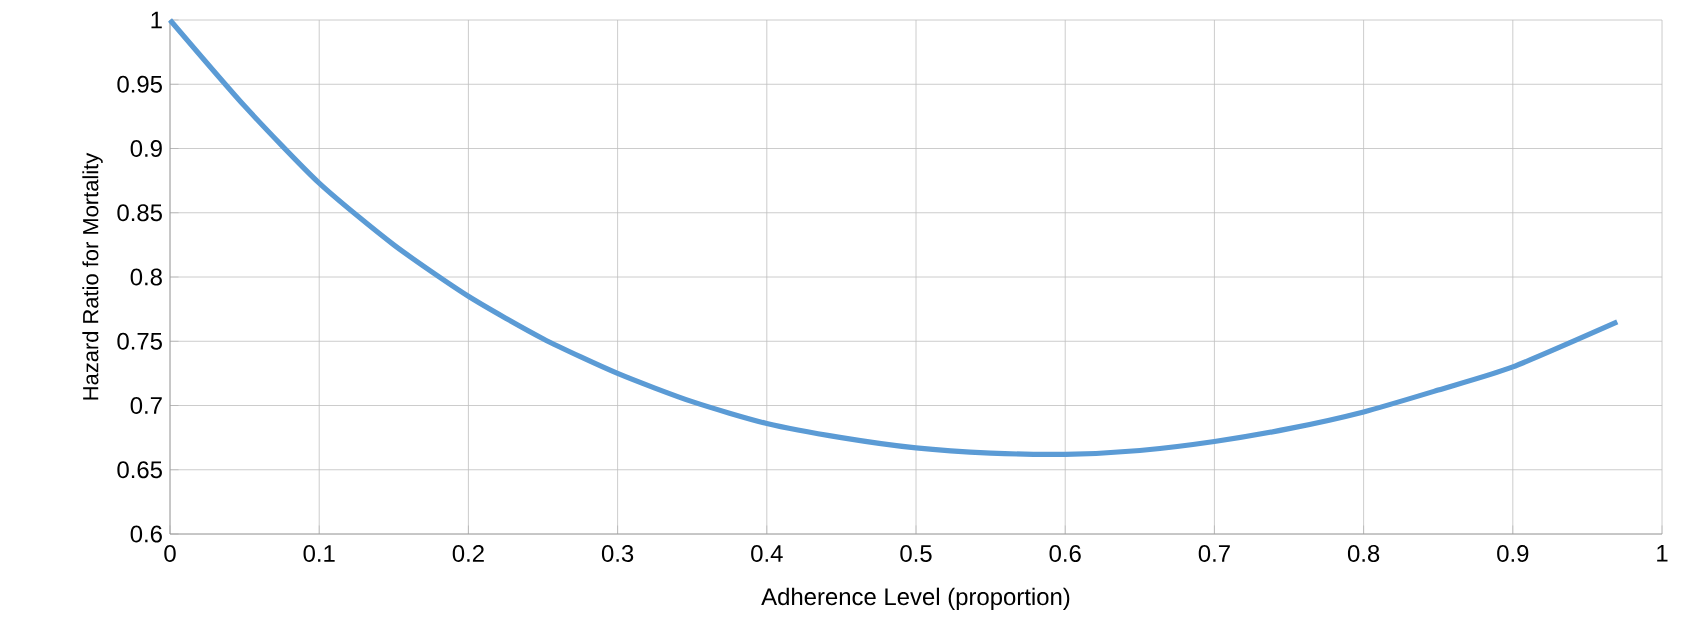 The image size is (1699, 620). I want to click on y-tick-label: 1, so click(156, 20).